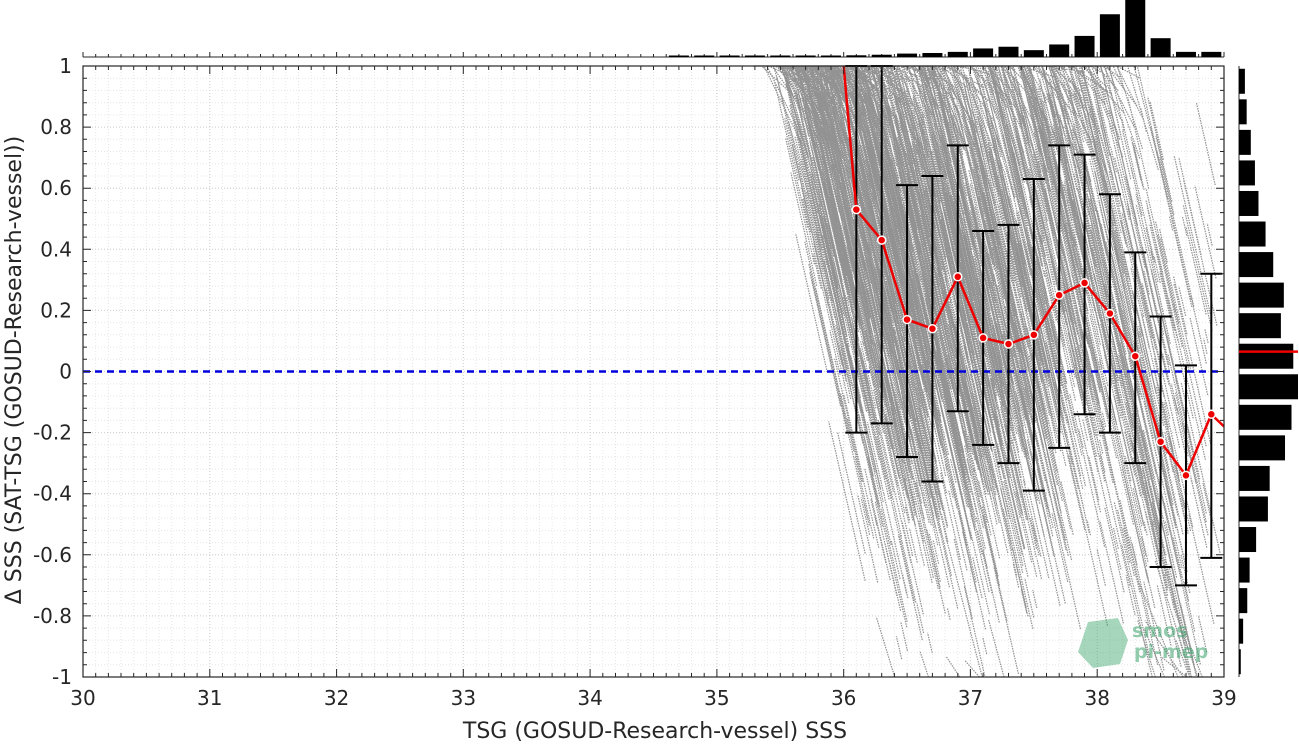 The height and width of the screenshot is (745, 1299). Describe the element at coordinates (52, 494) in the screenshot. I see `y-tick-label: -0.4` at that location.